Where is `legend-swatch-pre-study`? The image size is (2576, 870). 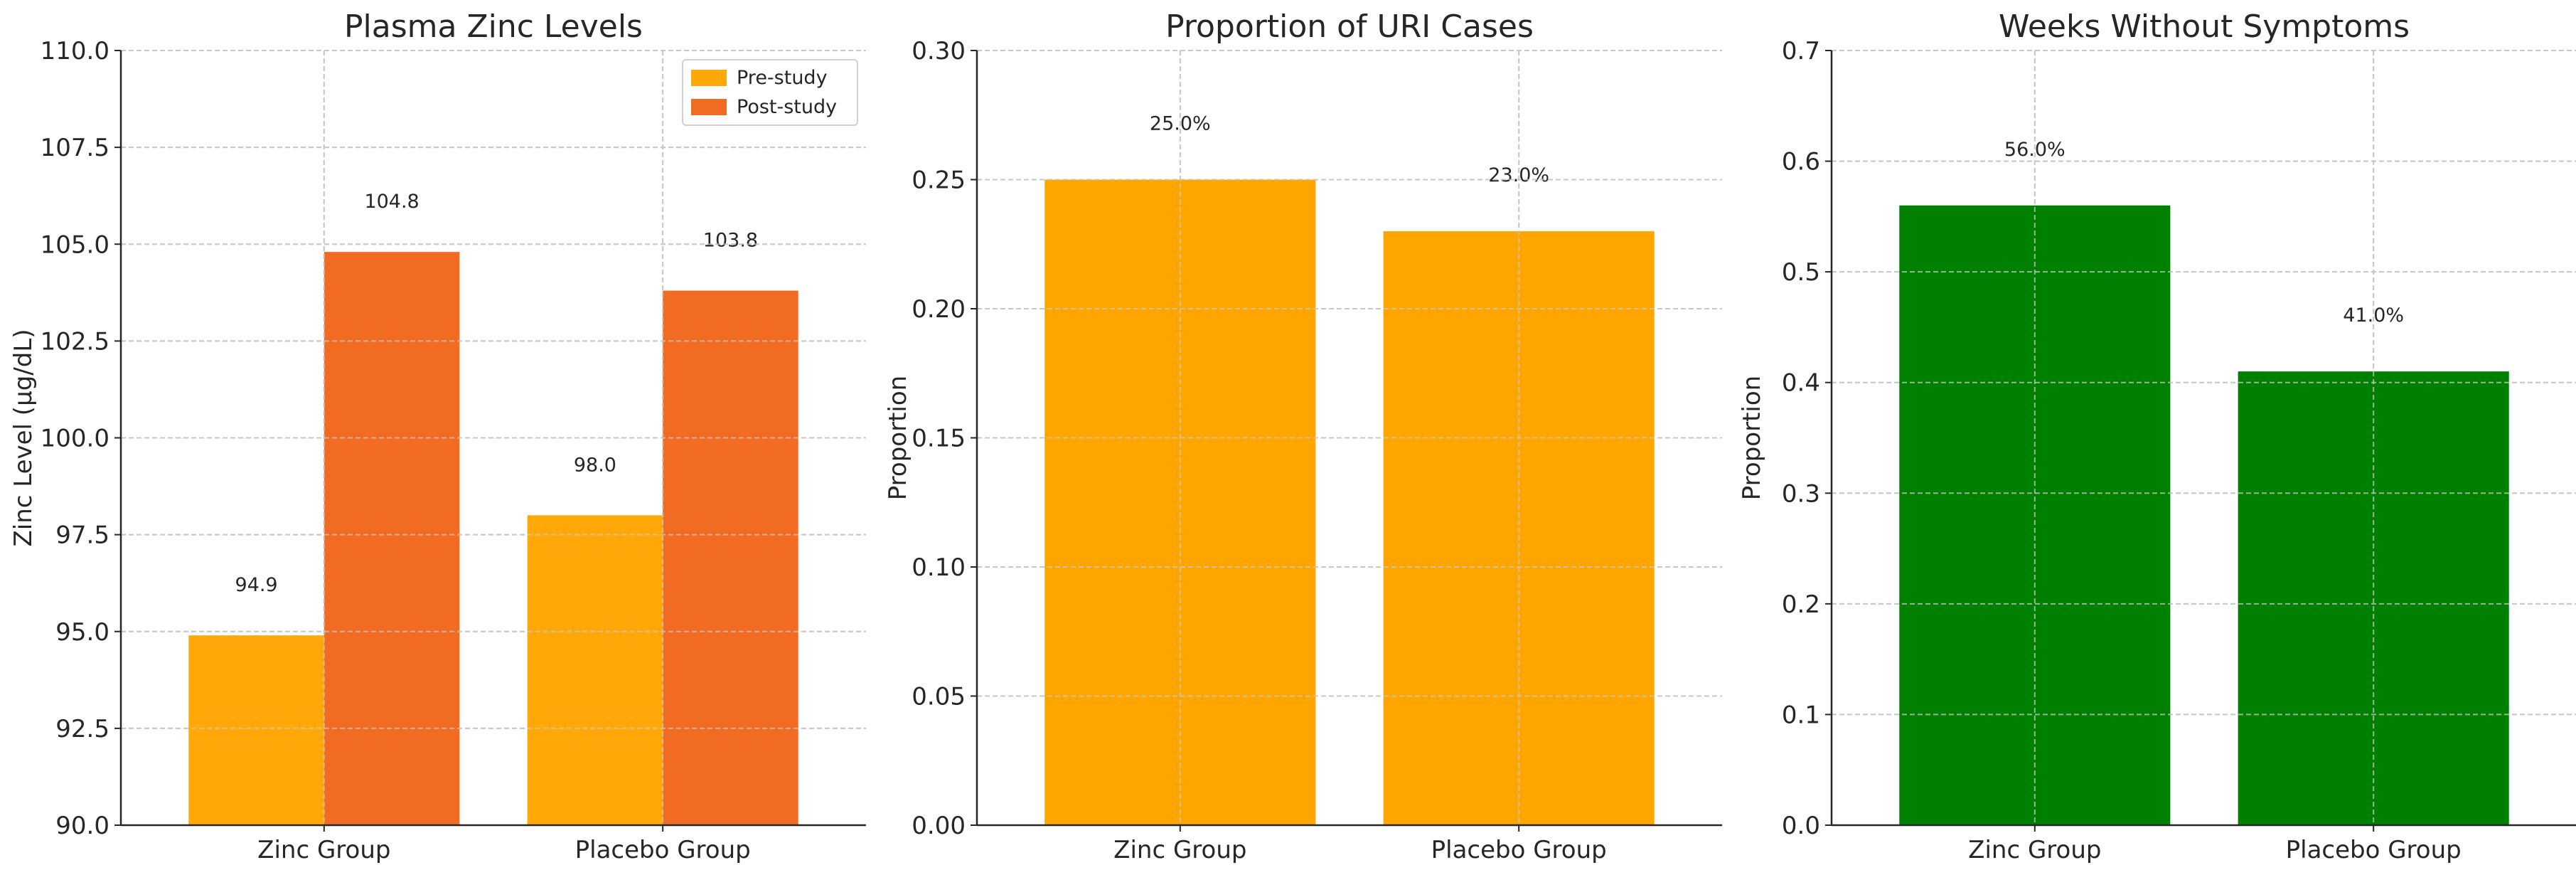 legend-swatch-pre-study is located at coordinates (709, 78).